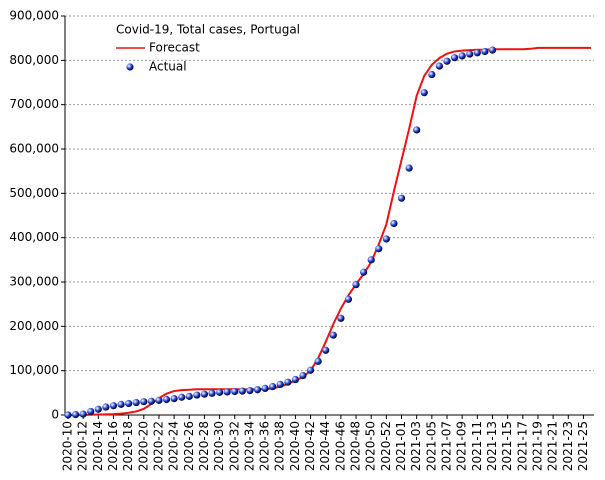  I want to click on y-tick-label: 300,000, so click(34, 282).